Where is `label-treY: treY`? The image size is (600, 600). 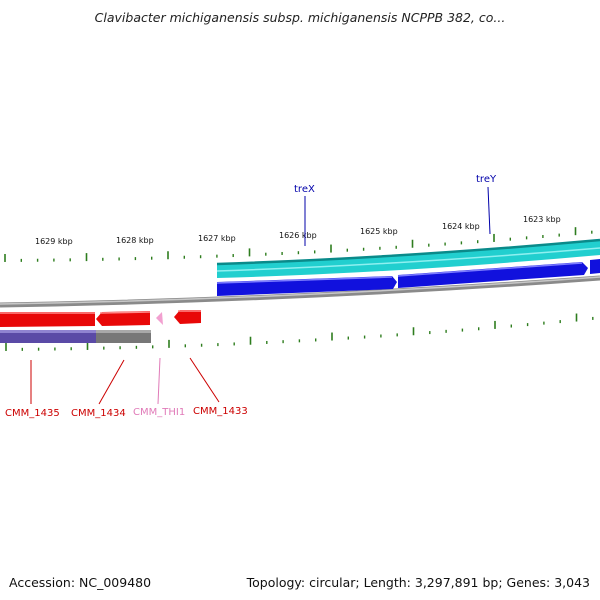
label-treY: treY is located at coordinates (486, 179).